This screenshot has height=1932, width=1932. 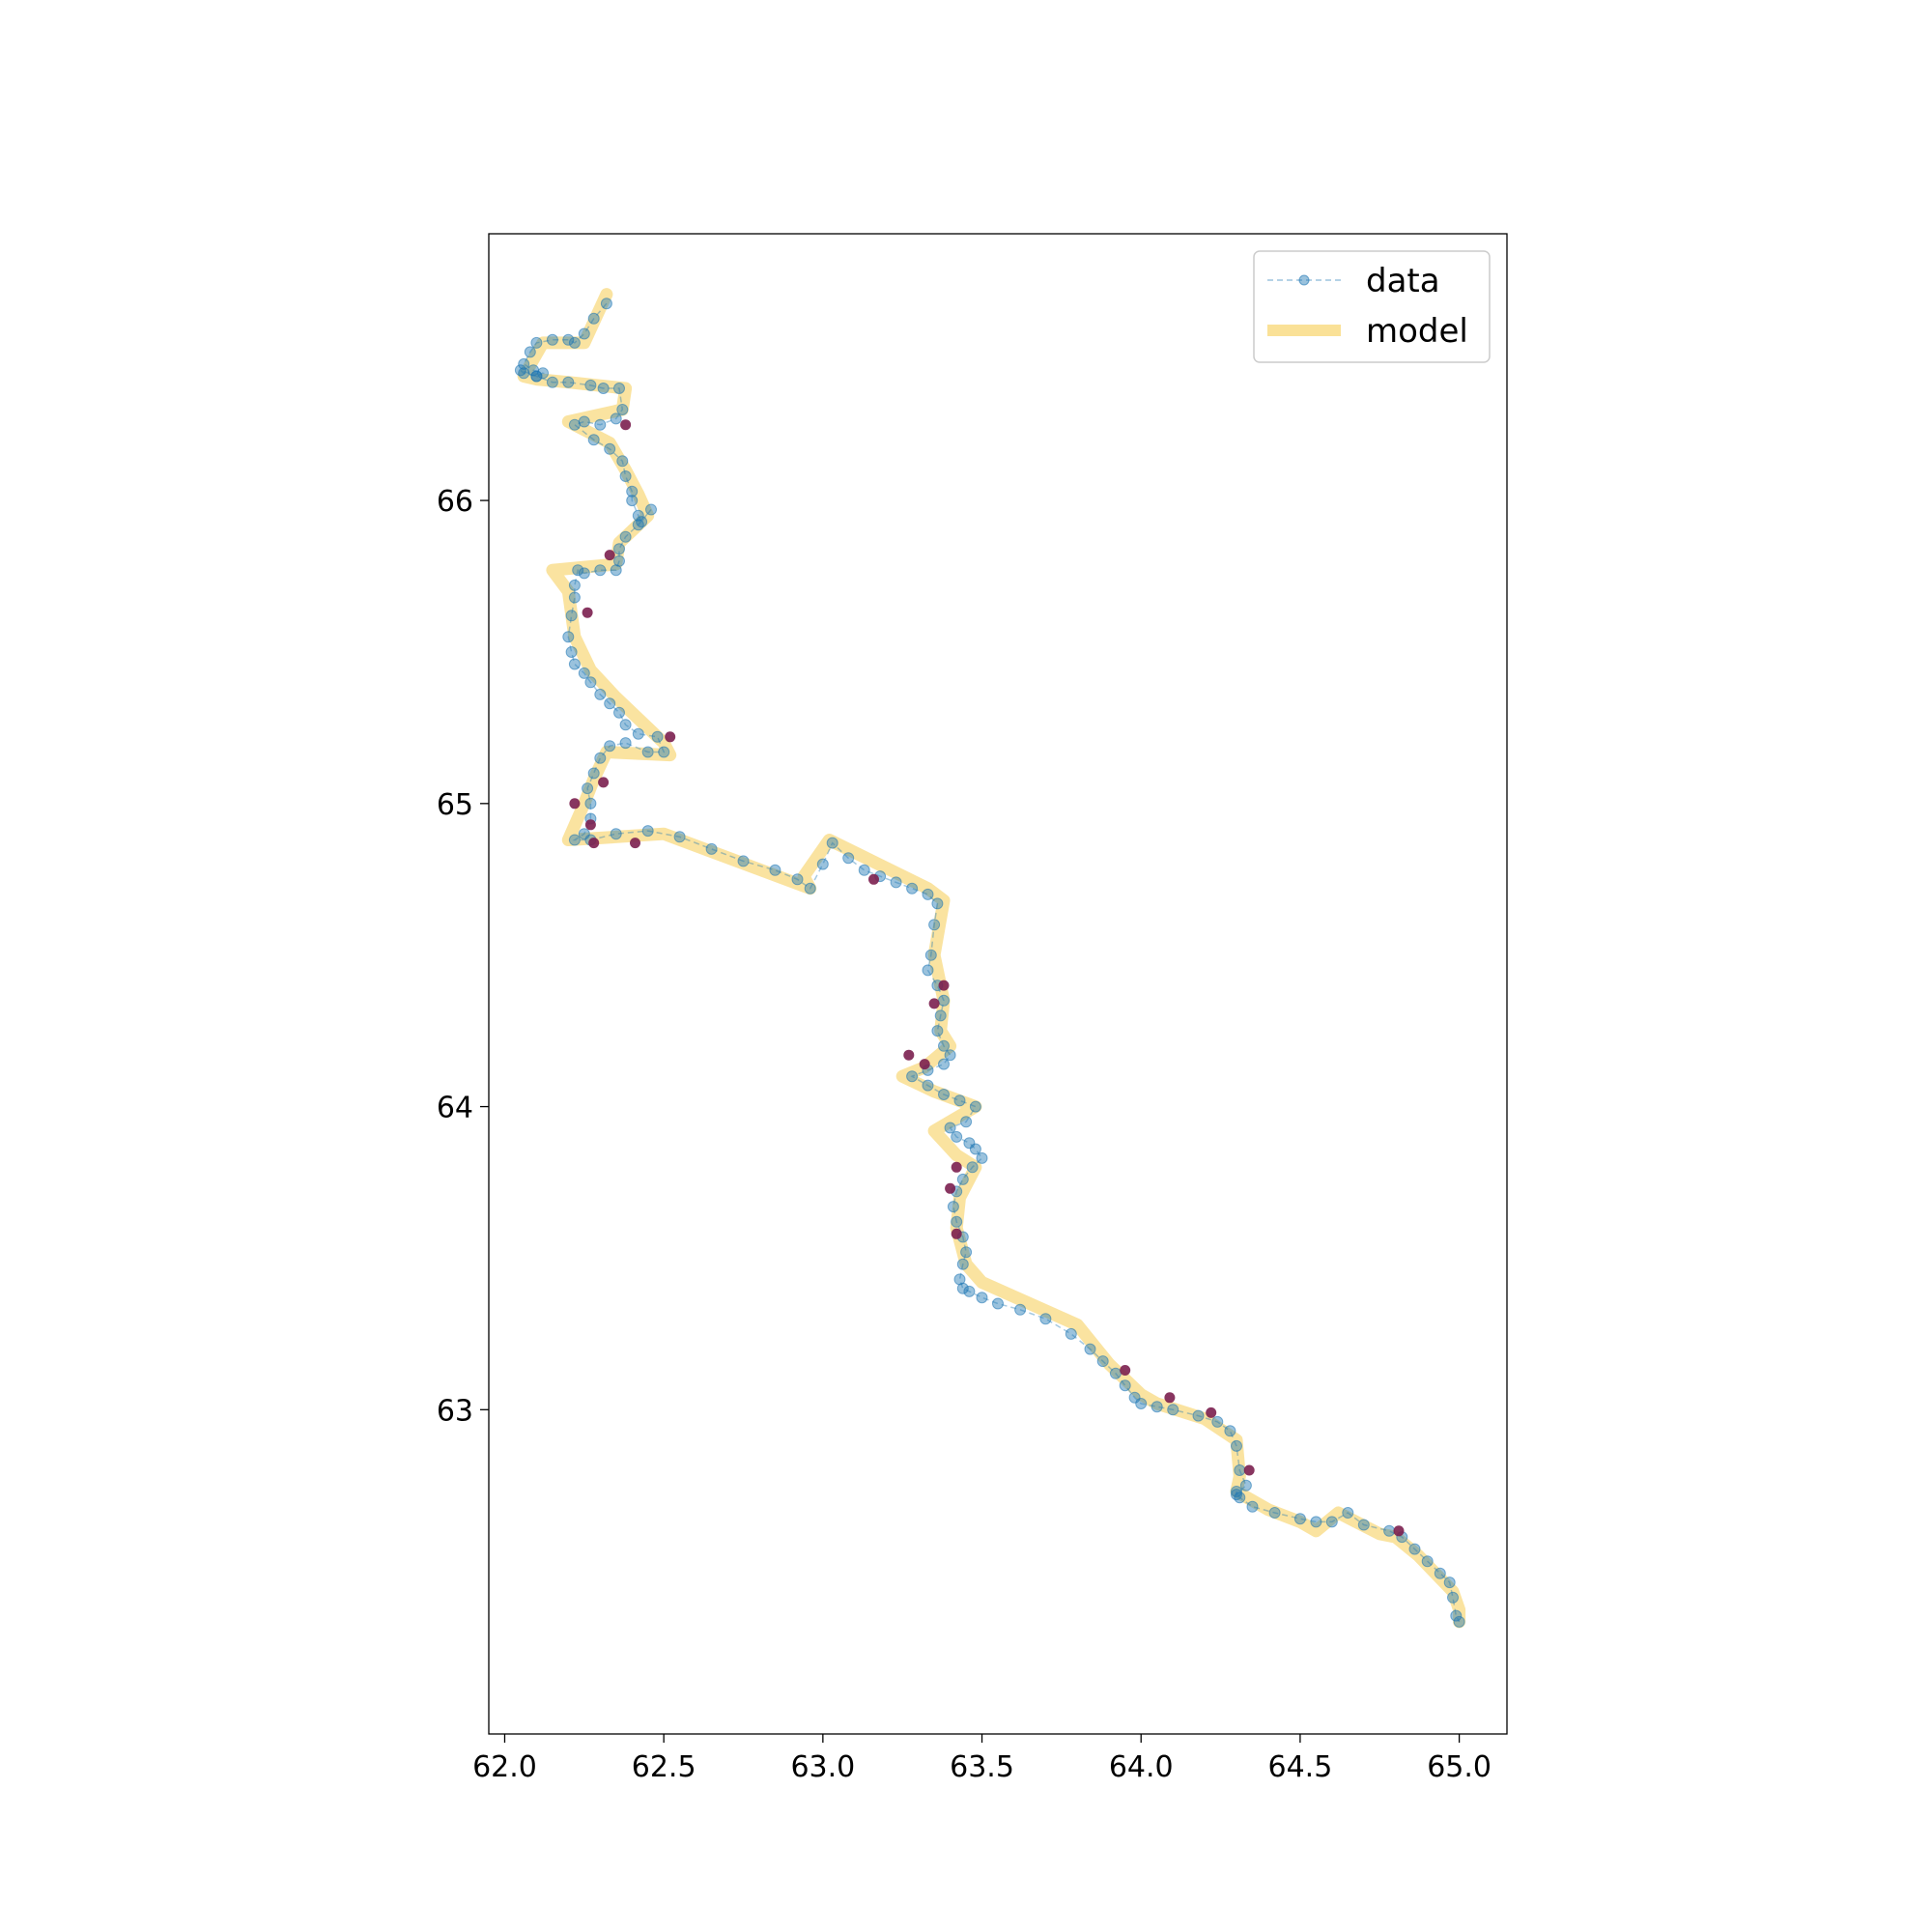 What do you see at coordinates (1417, 331) in the screenshot?
I see `legend-model-label: model` at bounding box center [1417, 331].